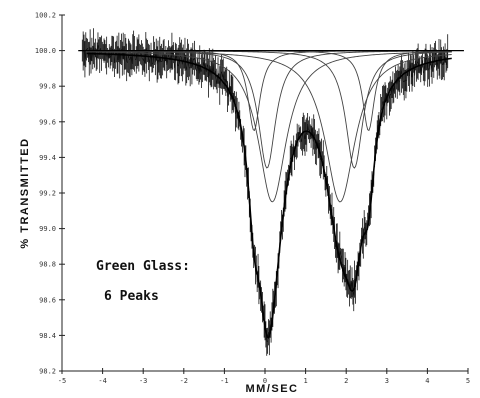 The width and height of the screenshot is (480, 398). What do you see at coordinates (265, 381) in the screenshot?
I see `x-tick-label: 0` at bounding box center [265, 381].